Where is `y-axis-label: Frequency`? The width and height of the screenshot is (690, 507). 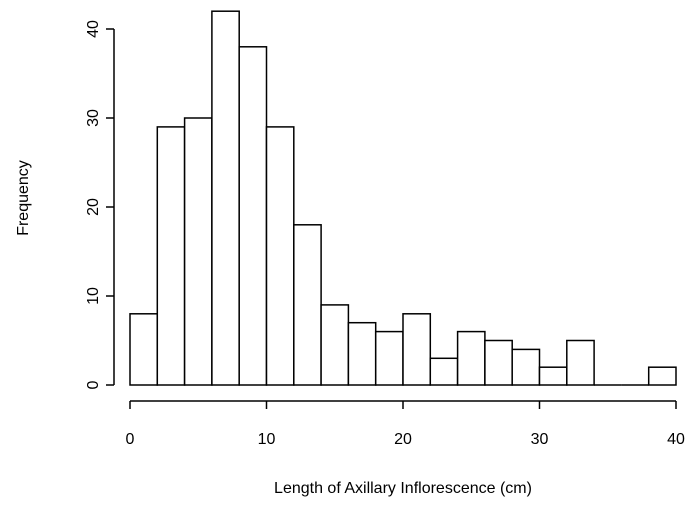 y-axis-label: Frequency is located at coordinates (23, 198).